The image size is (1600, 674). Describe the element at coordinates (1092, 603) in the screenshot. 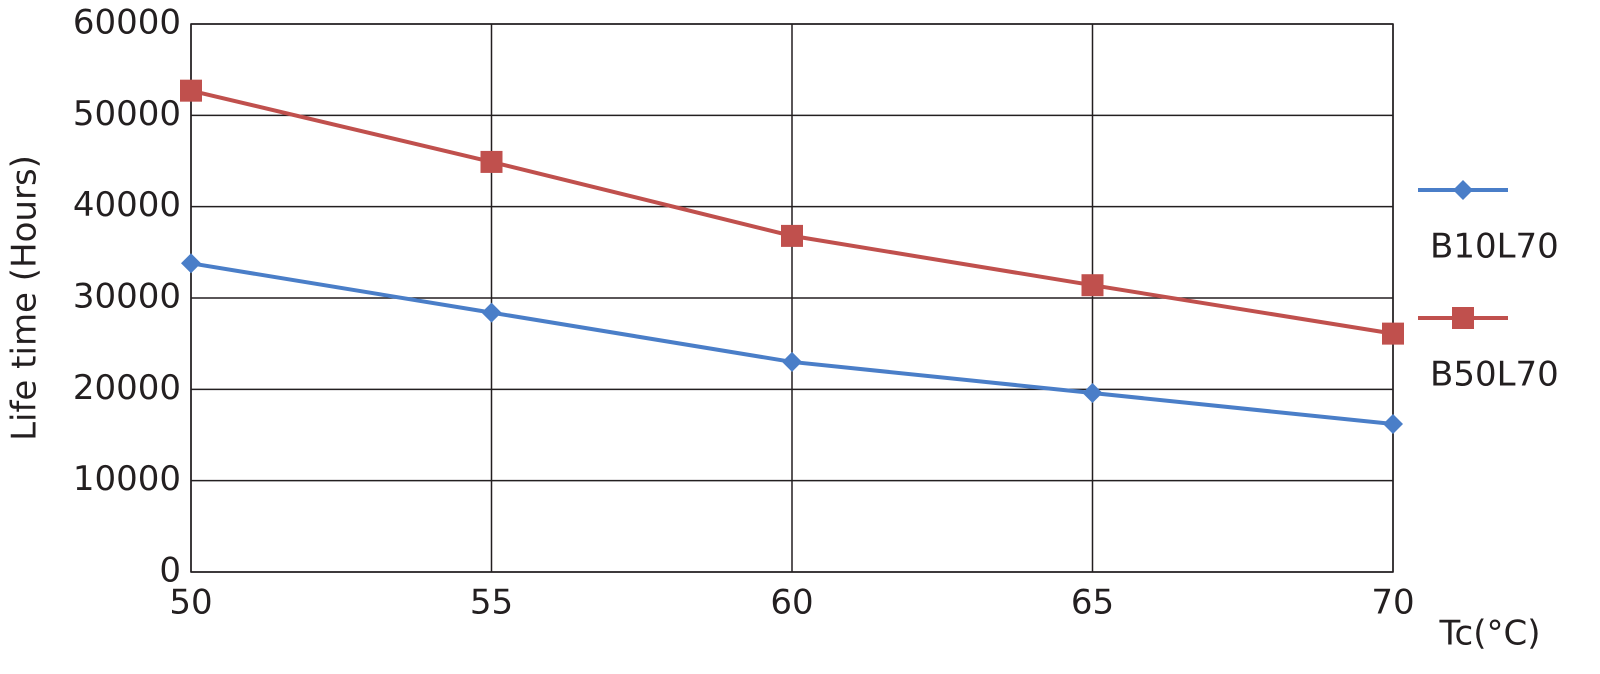

I see `x-tick-label: 65` at that location.